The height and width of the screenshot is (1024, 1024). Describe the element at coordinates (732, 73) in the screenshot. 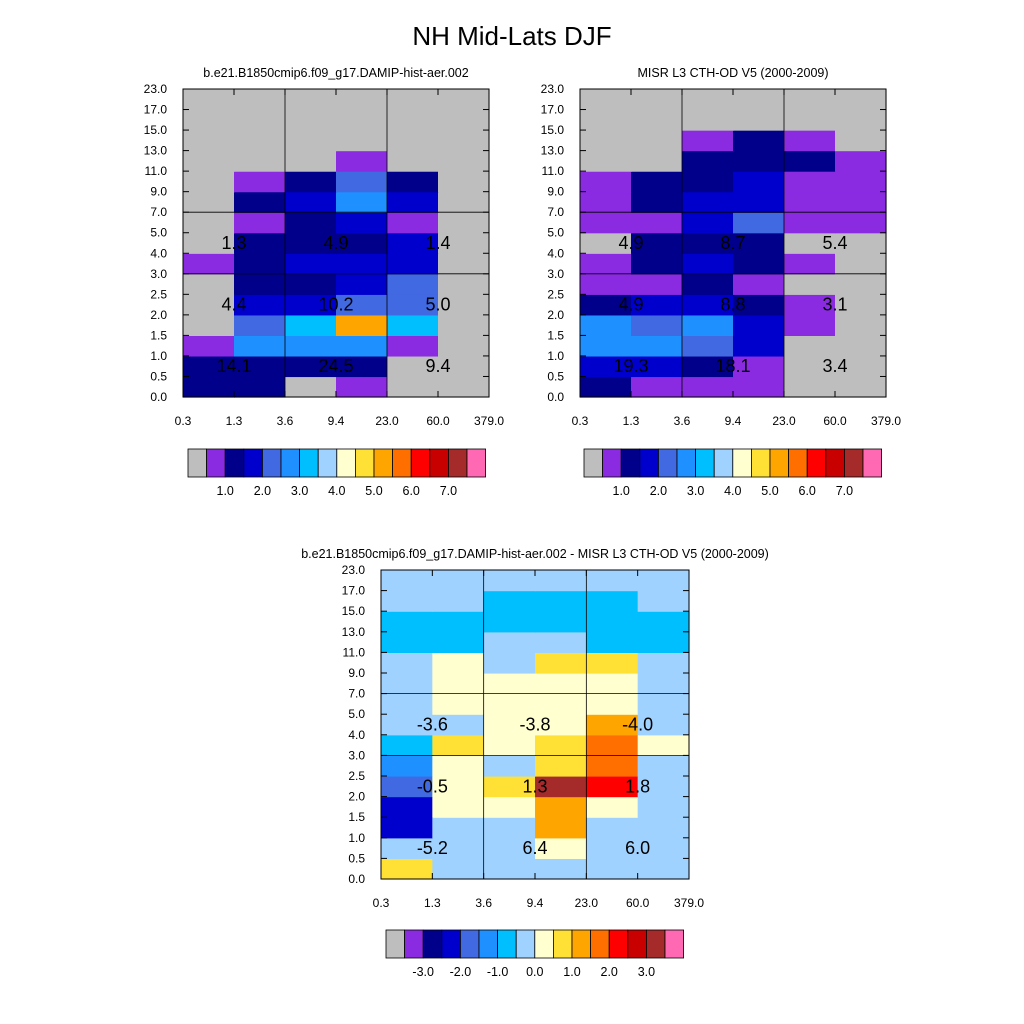

I see `panel-title: MISR L3 CTH-OD V5 (2000-2009)` at that location.